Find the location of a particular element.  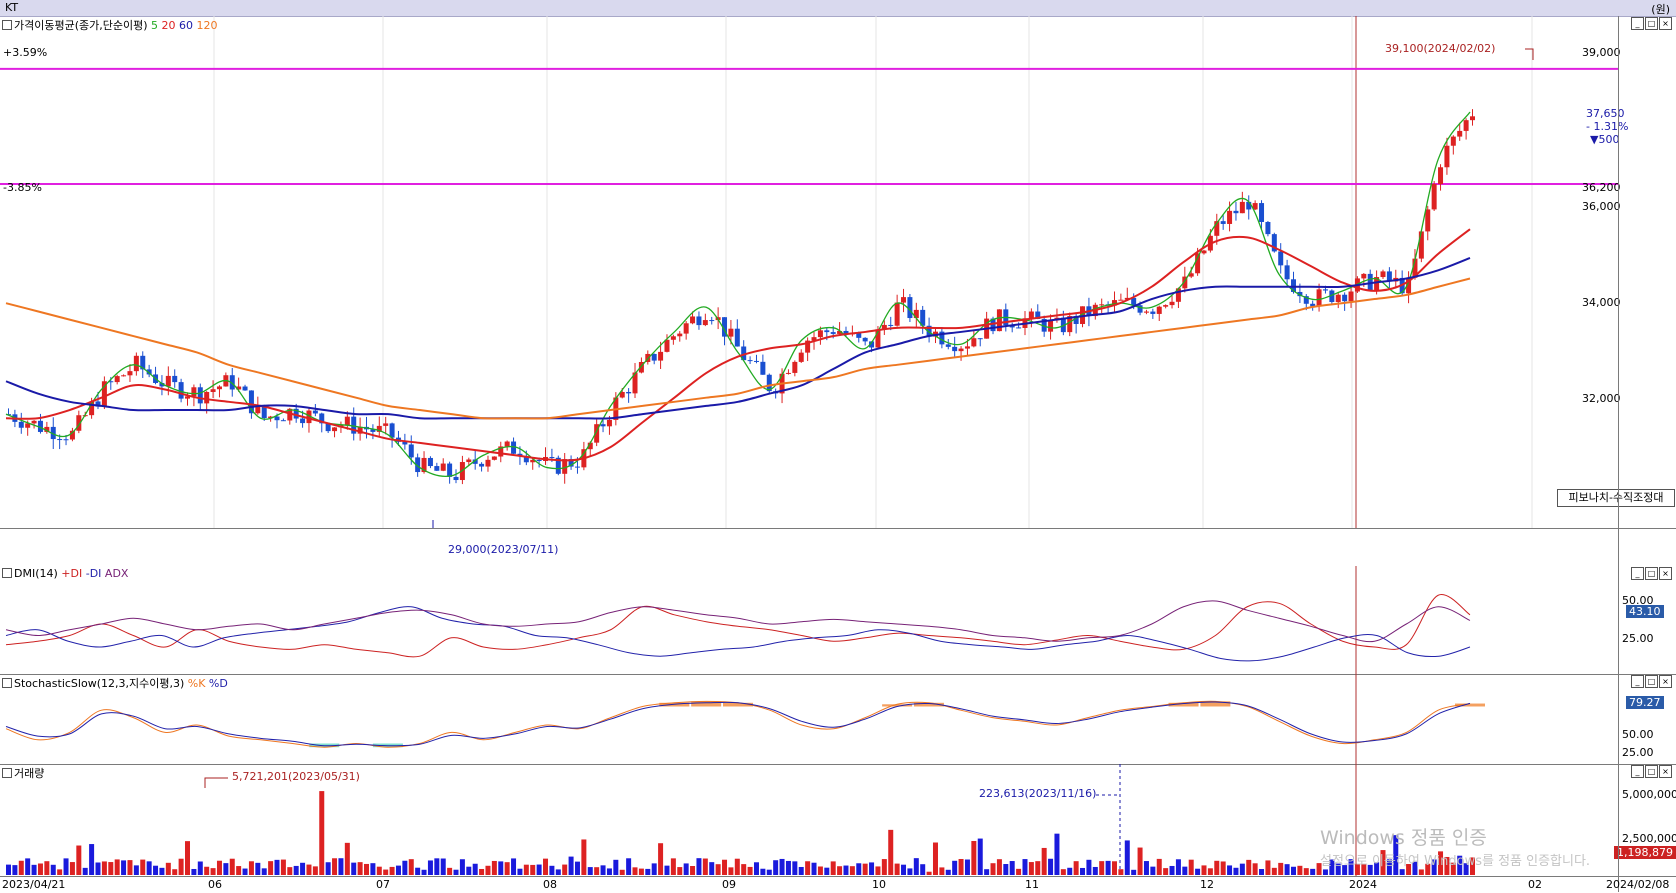

stochastic-chart is located at coordinates (838, 719).